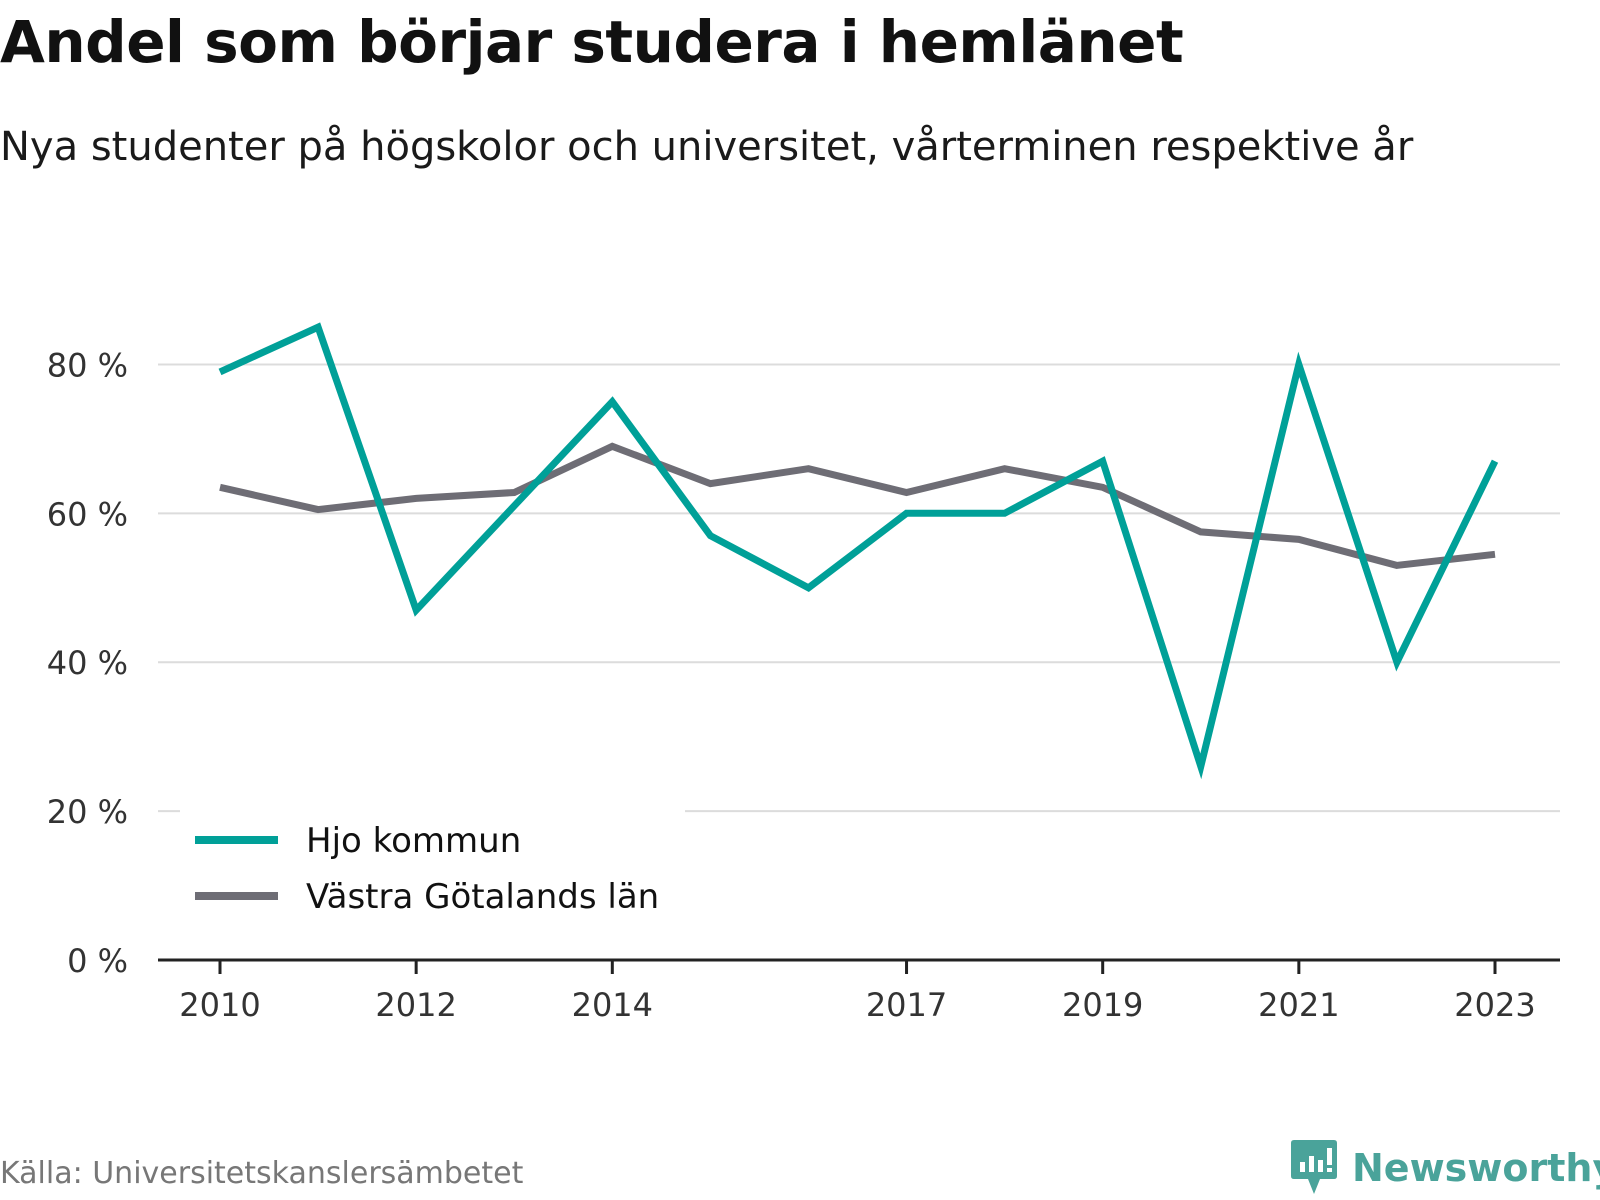 The height and width of the screenshot is (1200, 1600). I want to click on x-tick-label: 2023, so click(1494, 1005).